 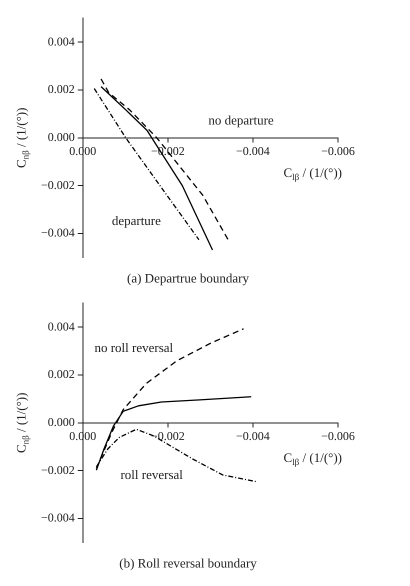 I want to click on text: (a) Departrue boundary, so click(x=188, y=278).